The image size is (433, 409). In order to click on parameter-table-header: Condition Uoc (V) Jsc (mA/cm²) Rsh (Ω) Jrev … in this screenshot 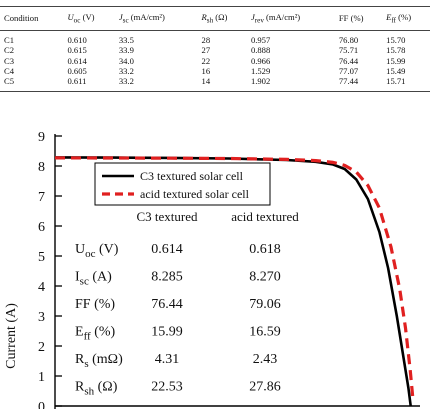, I will do `click(215, 18)`.